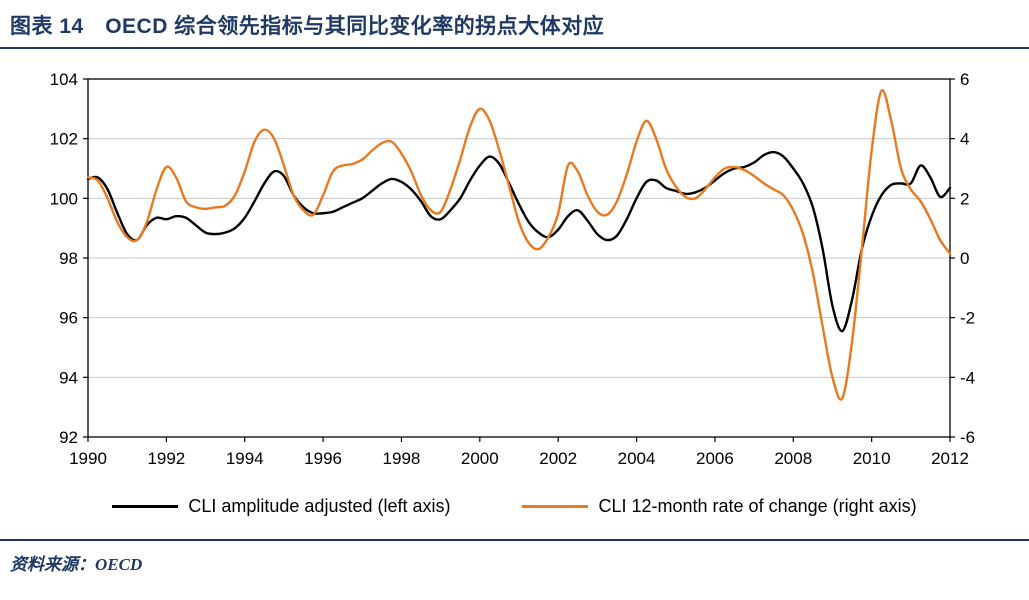  What do you see at coordinates (76, 564) in the screenshot?
I see `source-note: 资料来源：OECD` at bounding box center [76, 564].